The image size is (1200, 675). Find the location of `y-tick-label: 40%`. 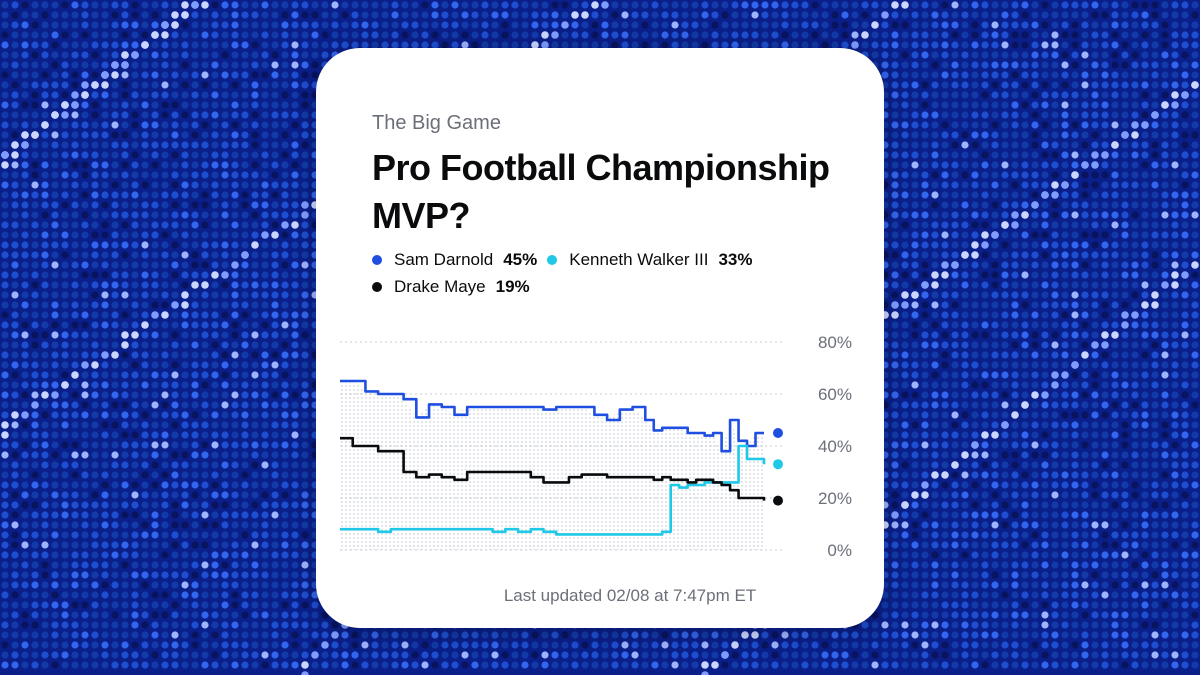

y-tick-label: 40% is located at coordinates (835, 446).